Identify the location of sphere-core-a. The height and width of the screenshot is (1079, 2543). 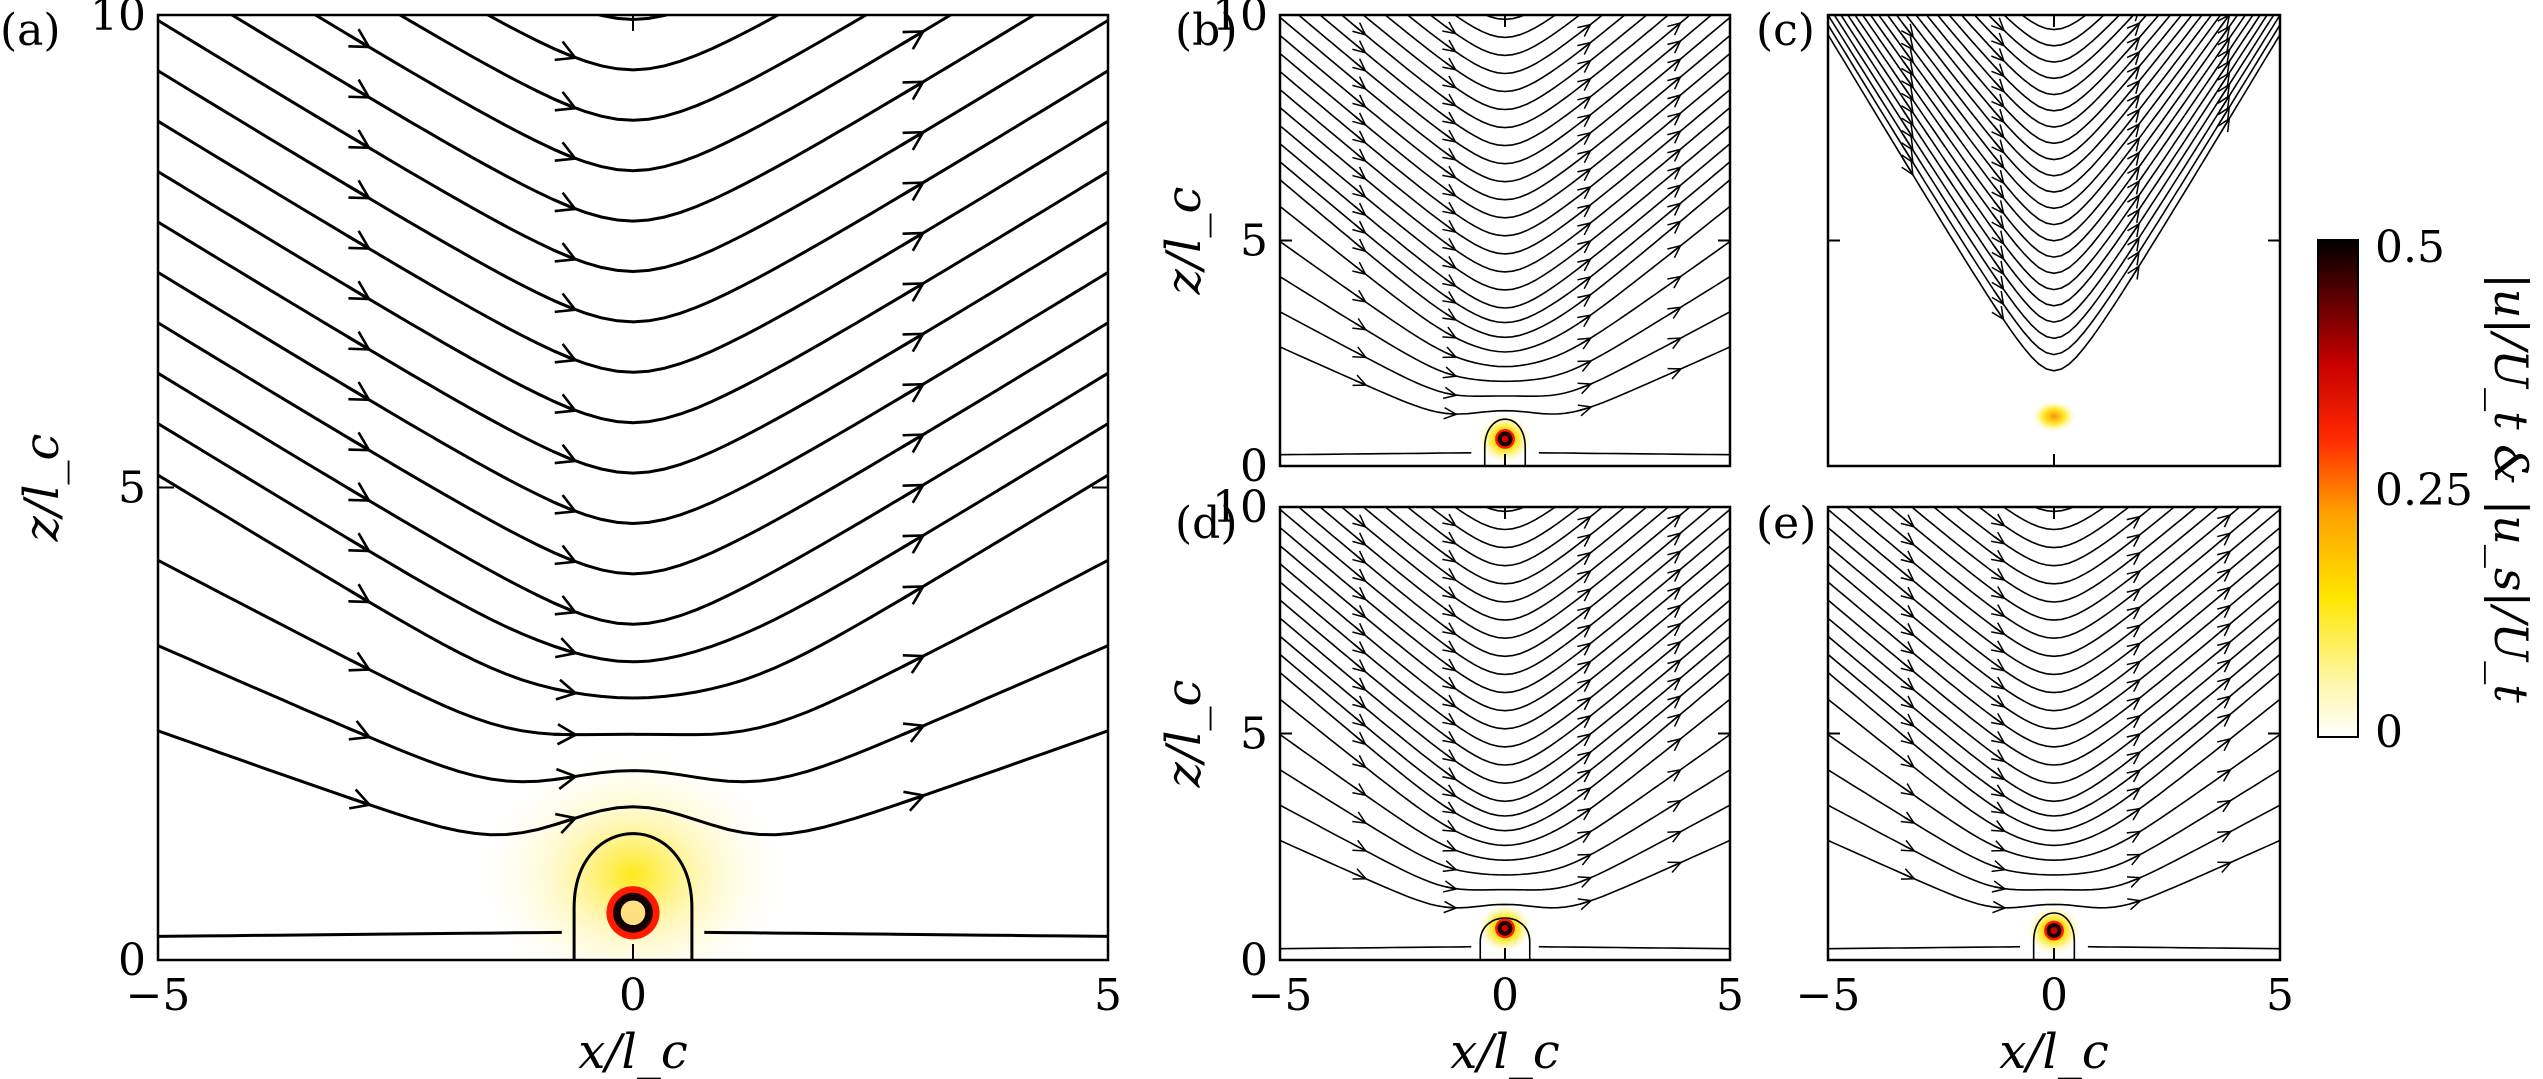
(633, 913).